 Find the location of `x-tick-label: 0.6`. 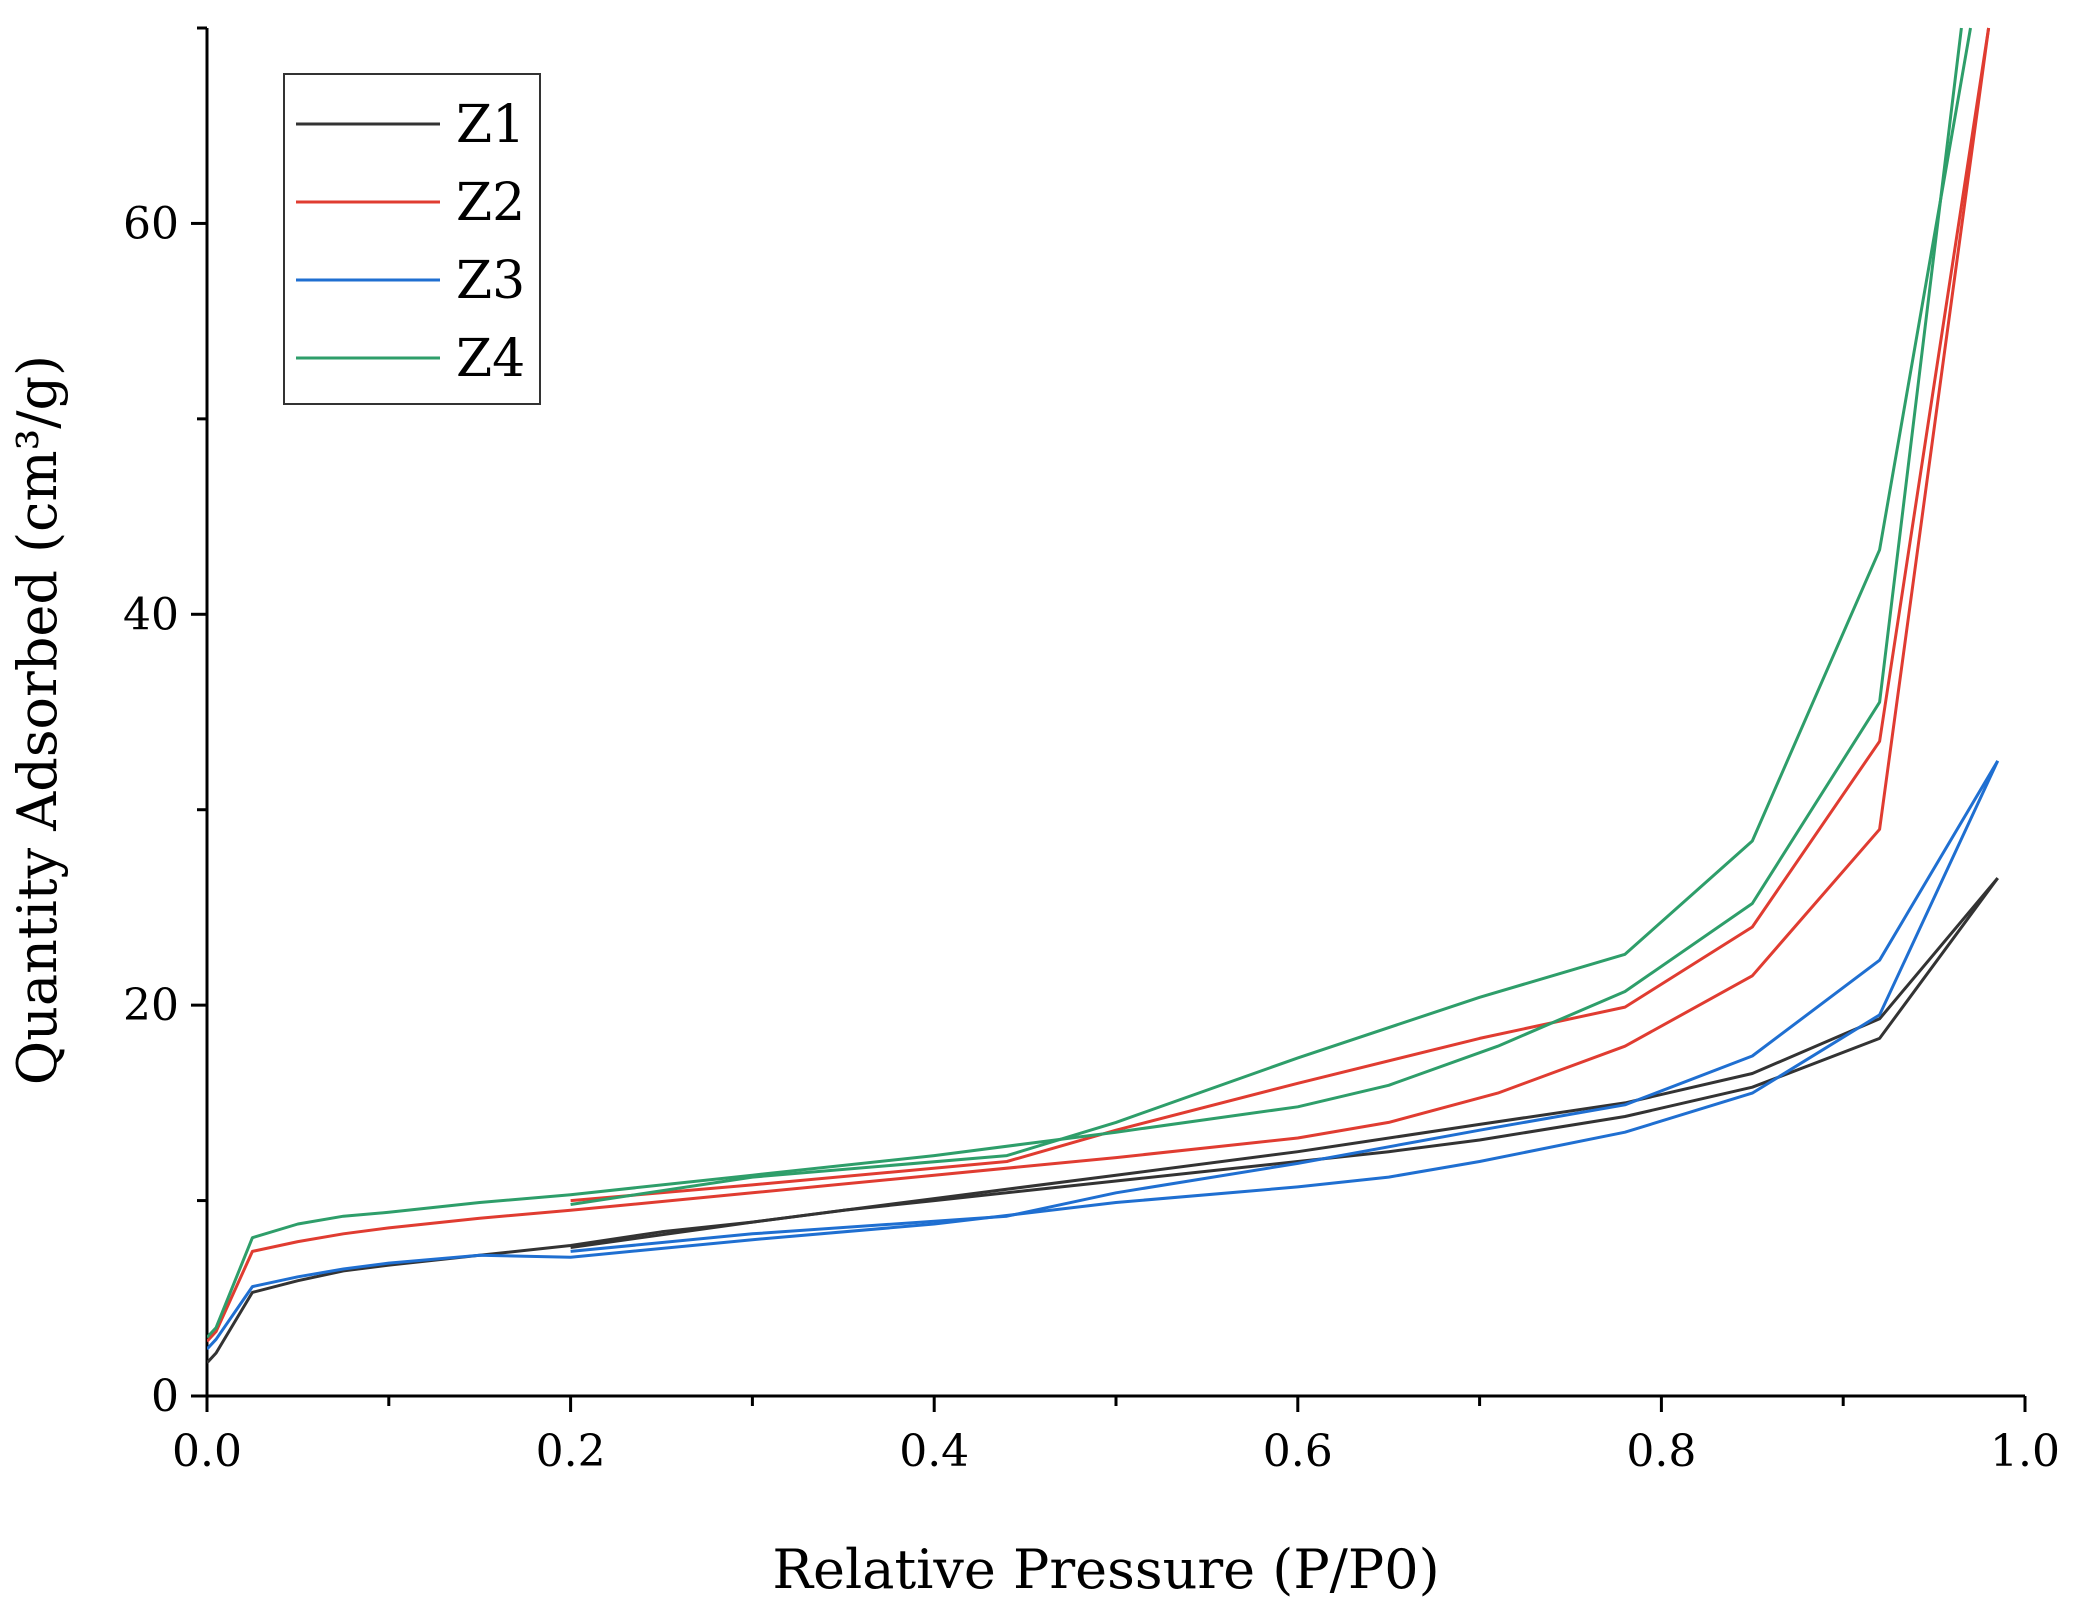

x-tick-label: 0.6 is located at coordinates (1298, 1451).